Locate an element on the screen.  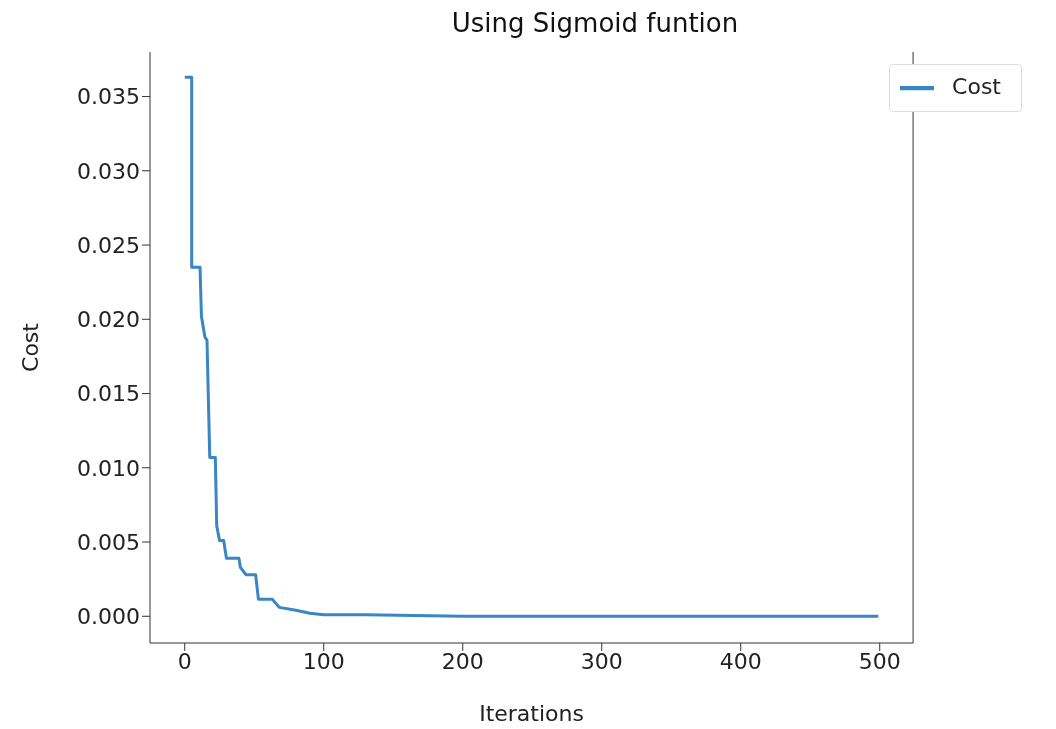
y-axis-title: Cost is located at coordinates (30, 347).